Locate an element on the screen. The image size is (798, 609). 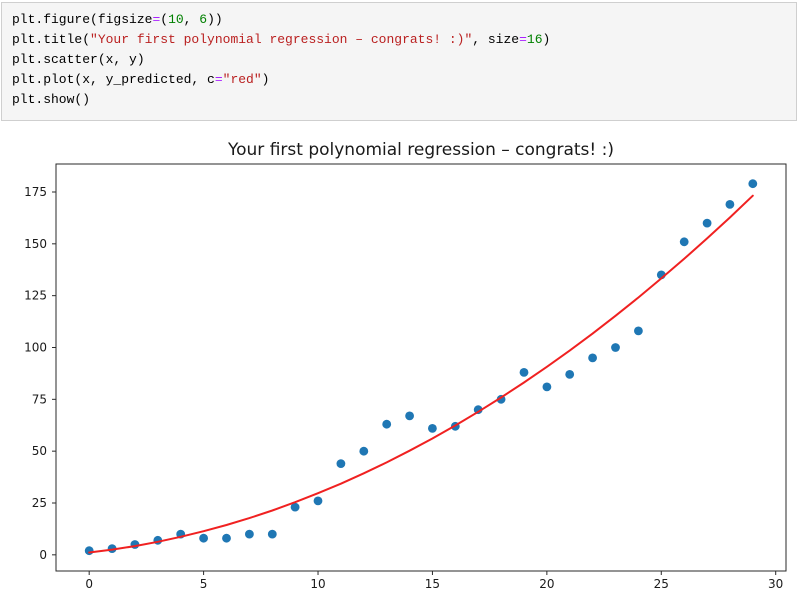
y-tick-label: 150 is located at coordinates (35, 244).